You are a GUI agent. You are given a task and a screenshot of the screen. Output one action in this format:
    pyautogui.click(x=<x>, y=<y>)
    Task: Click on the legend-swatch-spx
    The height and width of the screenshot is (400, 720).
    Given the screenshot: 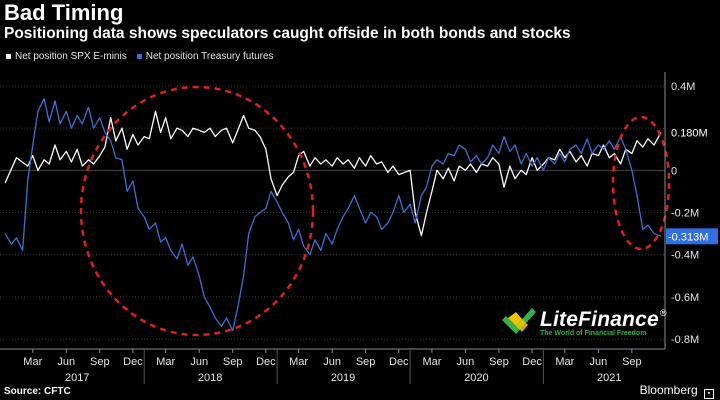 What is the action you would take?
    pyautogui.click(x=8, y=56)
    